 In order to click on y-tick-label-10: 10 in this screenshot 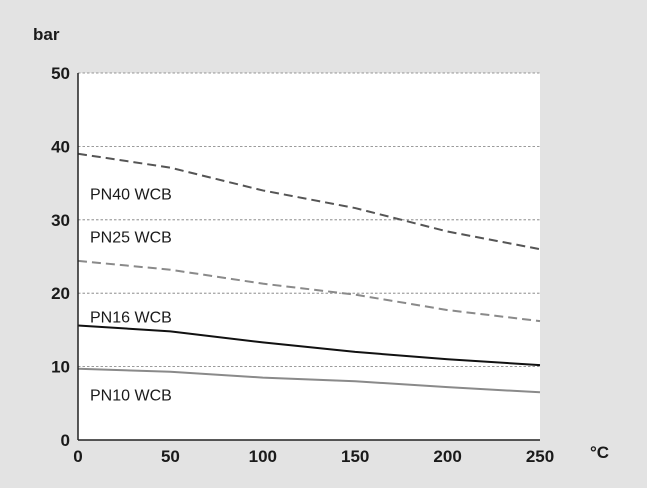, I will do `click(60, 367)`.